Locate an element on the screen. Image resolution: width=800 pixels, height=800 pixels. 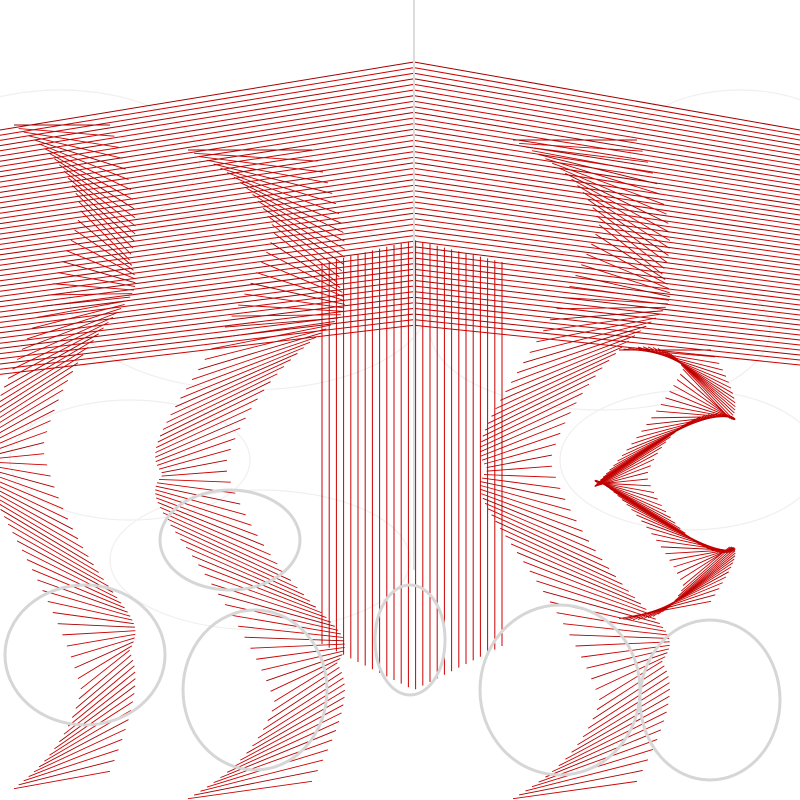
twist-far-left is located at coordinates (68, 457).